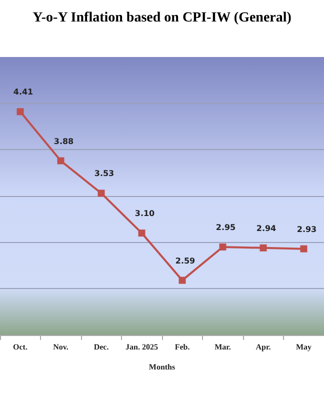 This screenshot has width=324, height=400. Describe the element at coordinates (142, 347) in the screenshot. I see `x-tick-label: Jan. 2025` at that location.